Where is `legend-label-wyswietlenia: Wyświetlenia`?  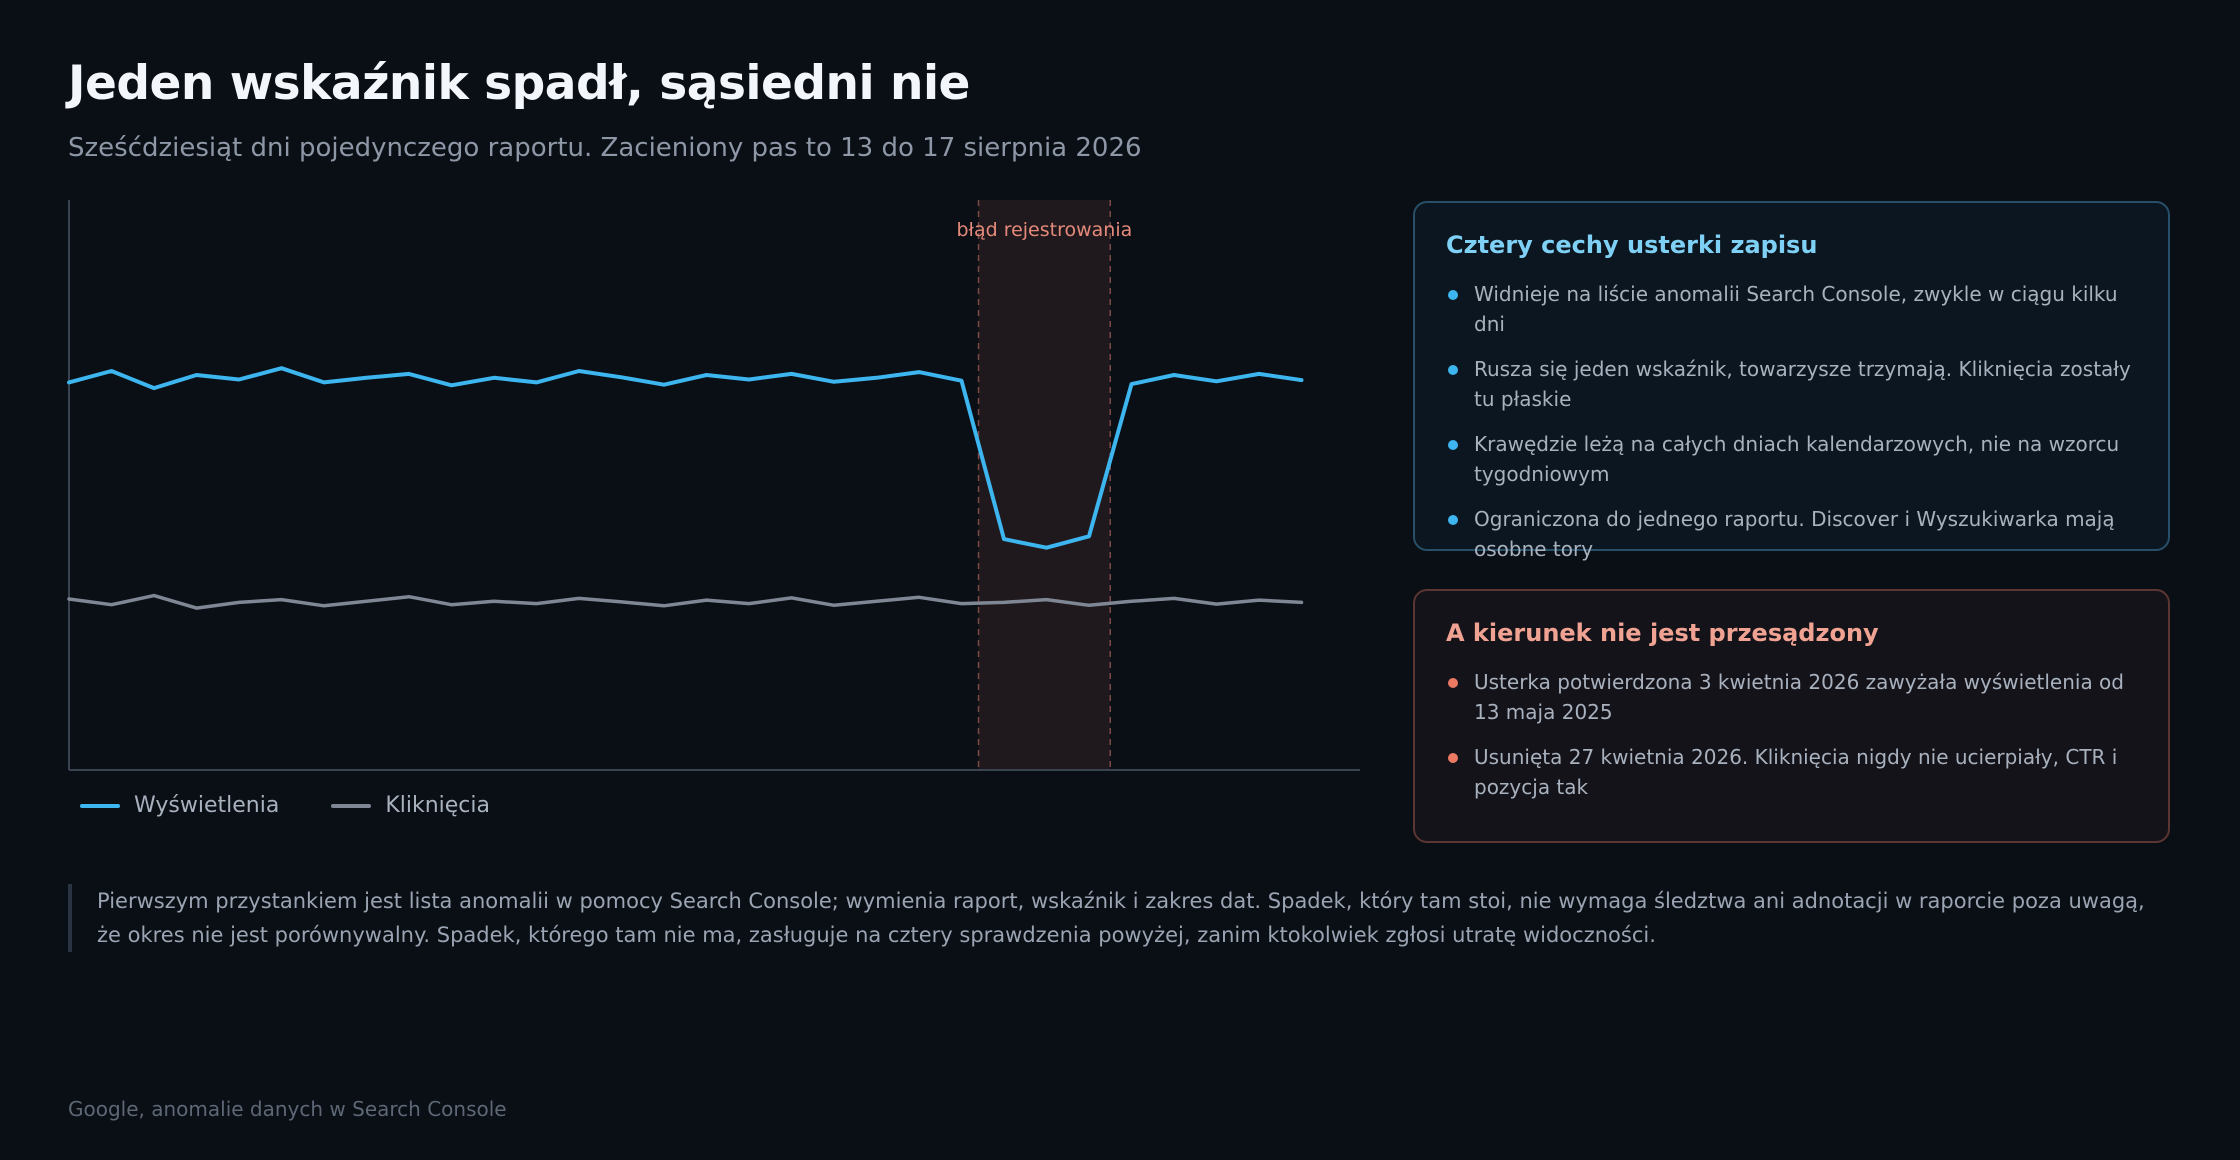
legend-label-wyswietlenia: Wyświetlenia is located at coordinates (207, 805).